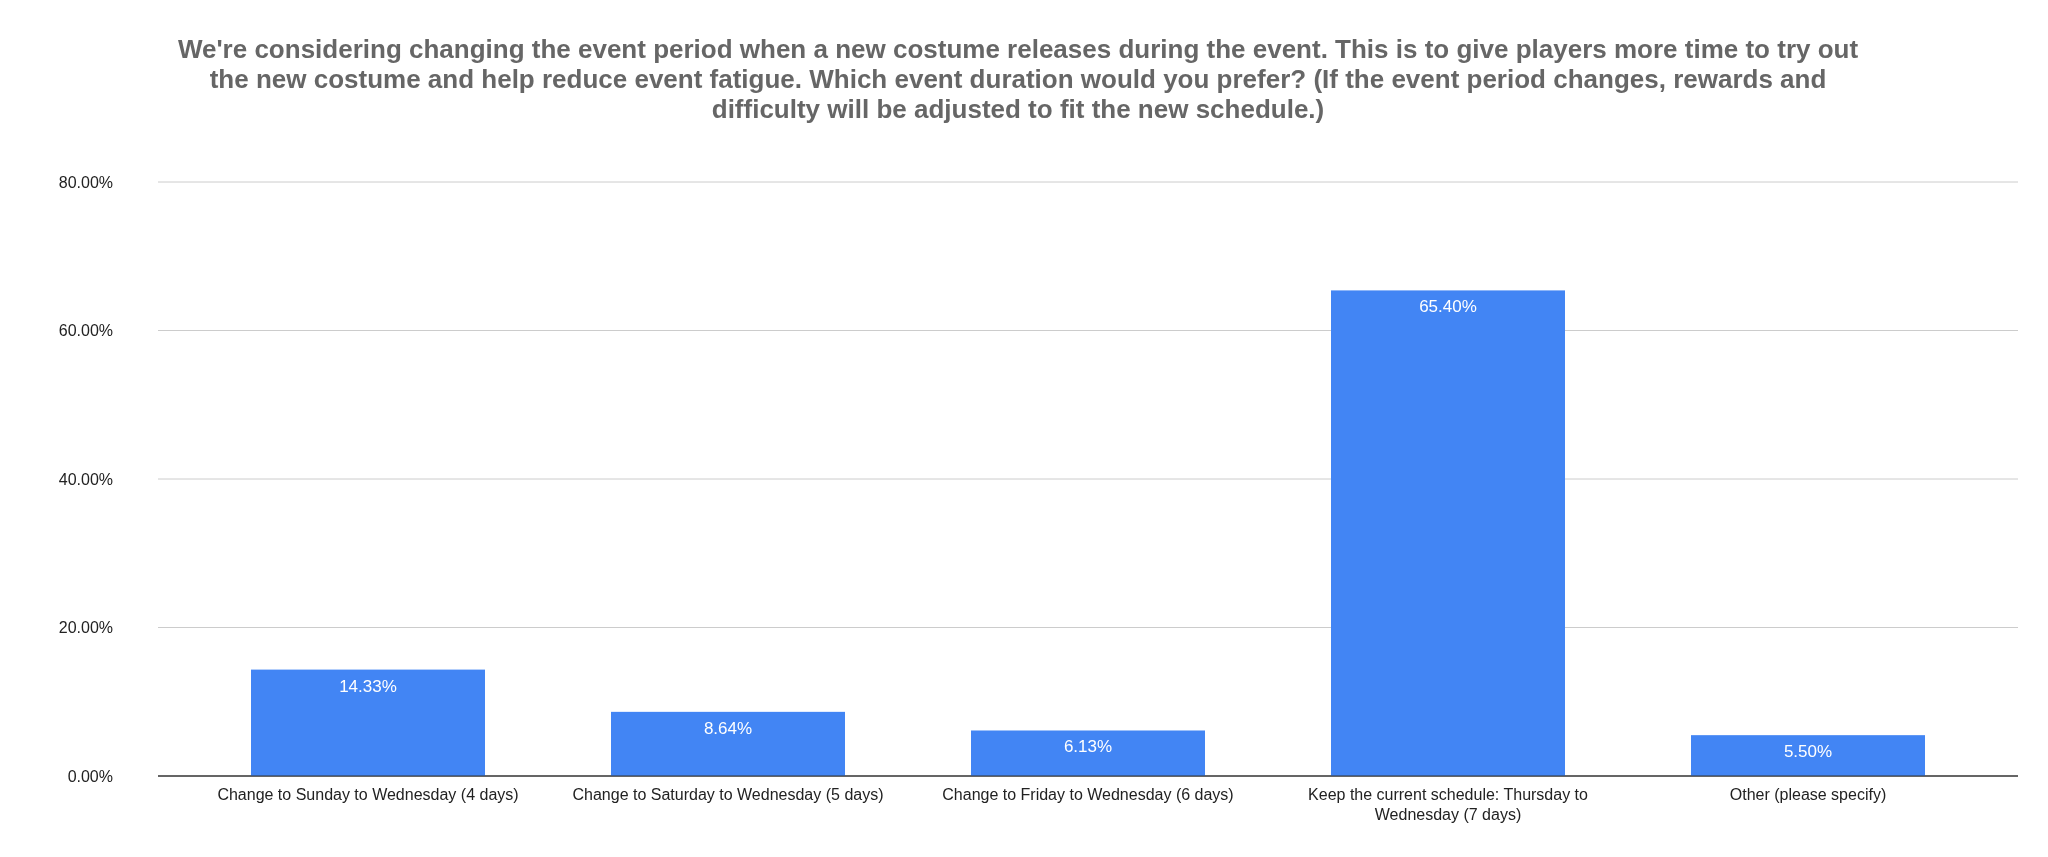  What do you see at coordinates (1088, 747) in the screenshot?
I see `data-label: 6.13%` at bounding box center [1088, 747].